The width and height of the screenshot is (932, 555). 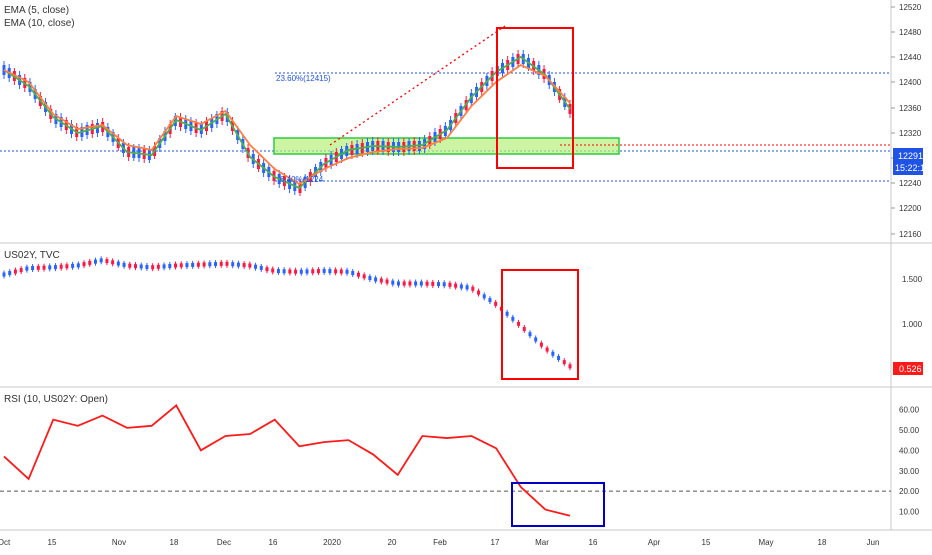 I want to click on yield-highlight-box, so click(x=540, y=324).